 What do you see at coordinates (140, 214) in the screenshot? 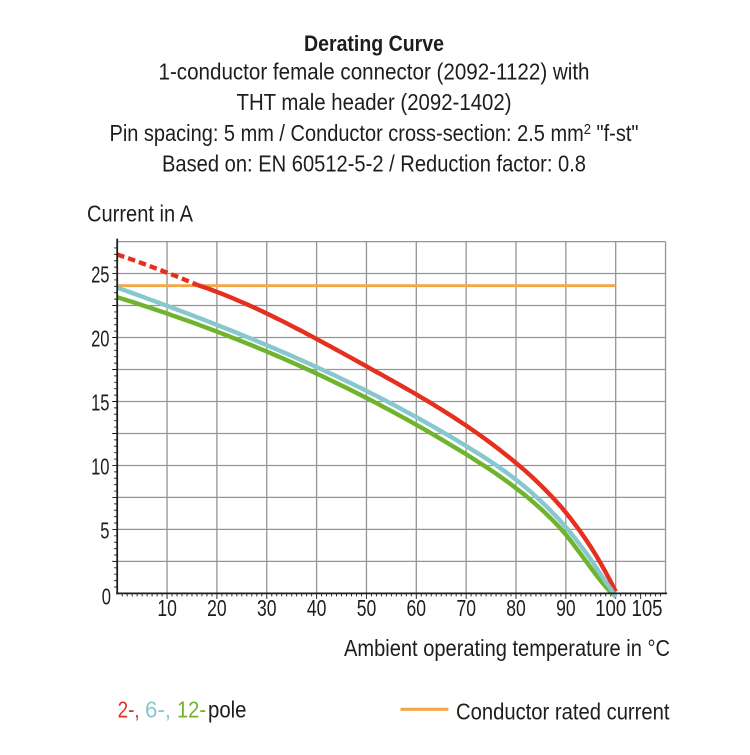
I see `svg-text: Current in A` at bounding box center [140, 214].